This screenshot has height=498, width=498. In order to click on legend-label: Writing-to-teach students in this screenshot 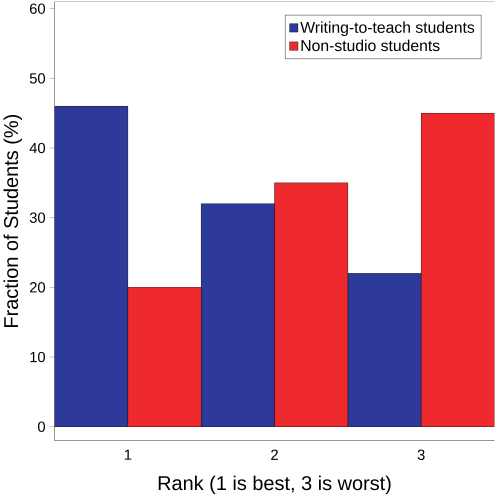, I will do `click(387, 29)`.